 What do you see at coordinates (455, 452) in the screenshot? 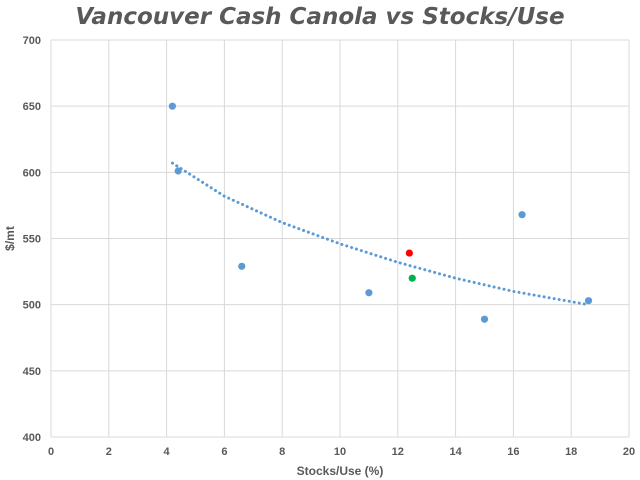
I see `x-tick-label: 14` at bounding box center [455, 452].